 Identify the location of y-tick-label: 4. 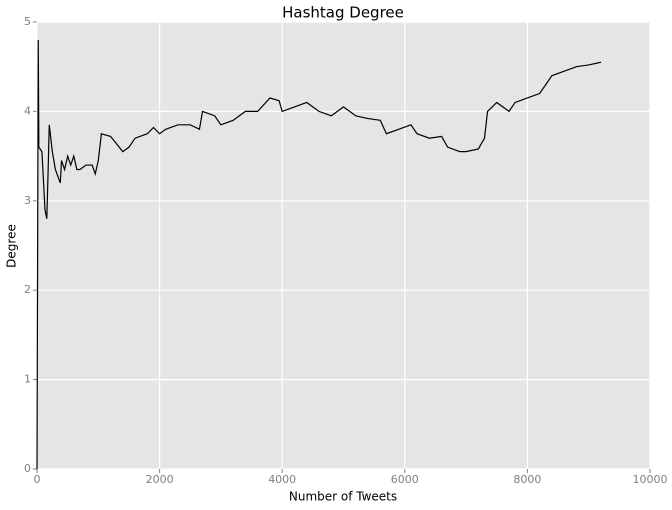
(27, 110).